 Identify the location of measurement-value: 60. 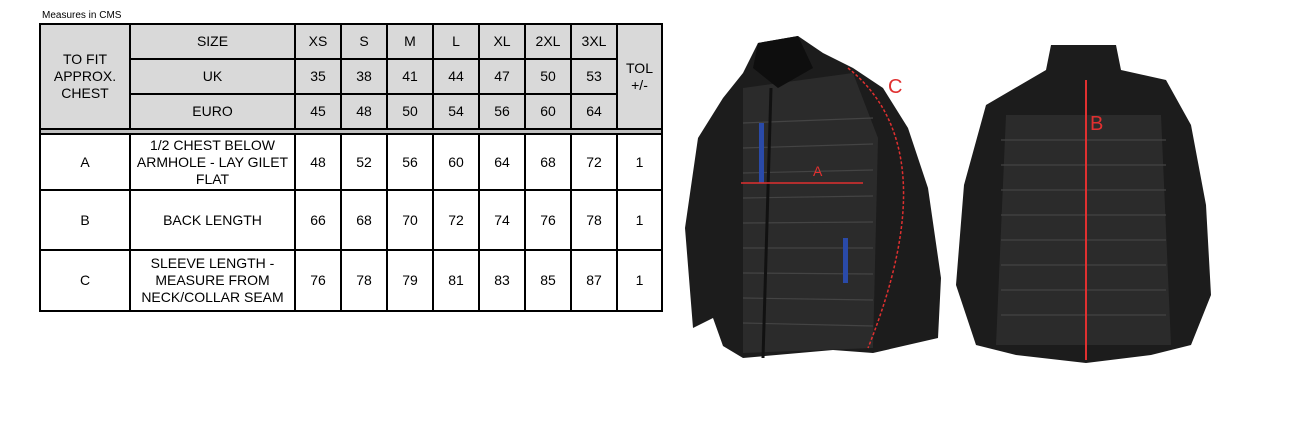
(456, 162).